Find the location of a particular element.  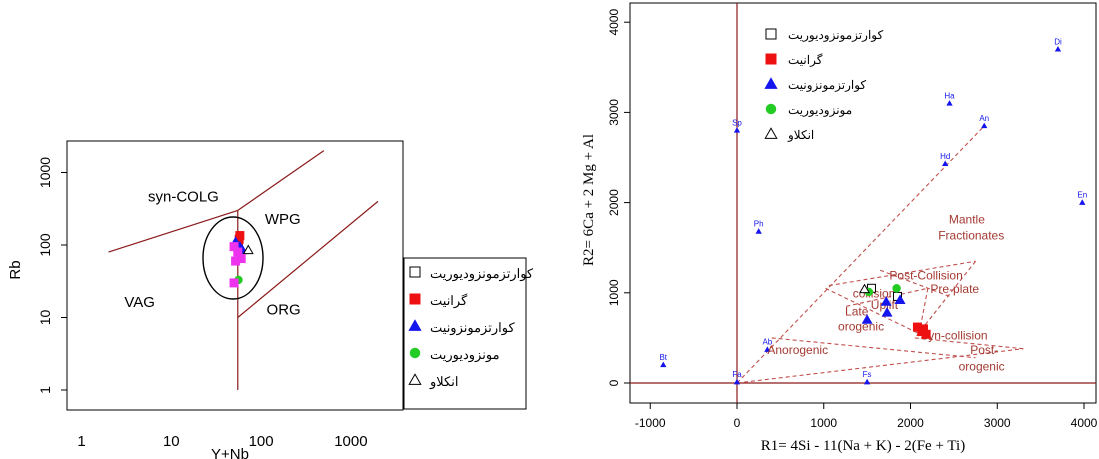

plot2-points is located at coordinates (895, 311).